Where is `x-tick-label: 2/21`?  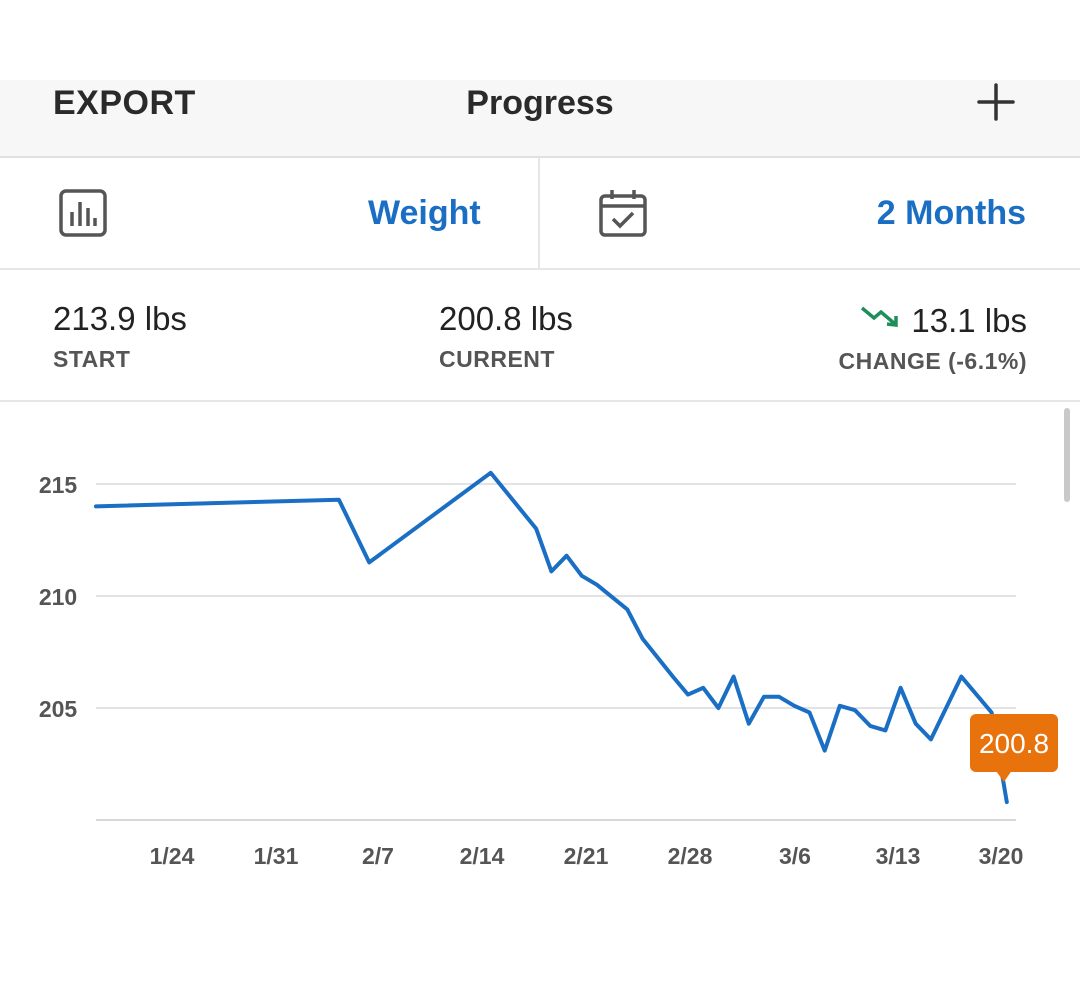 x-tick-label: 2/21 is located at coordinates (586, 856).